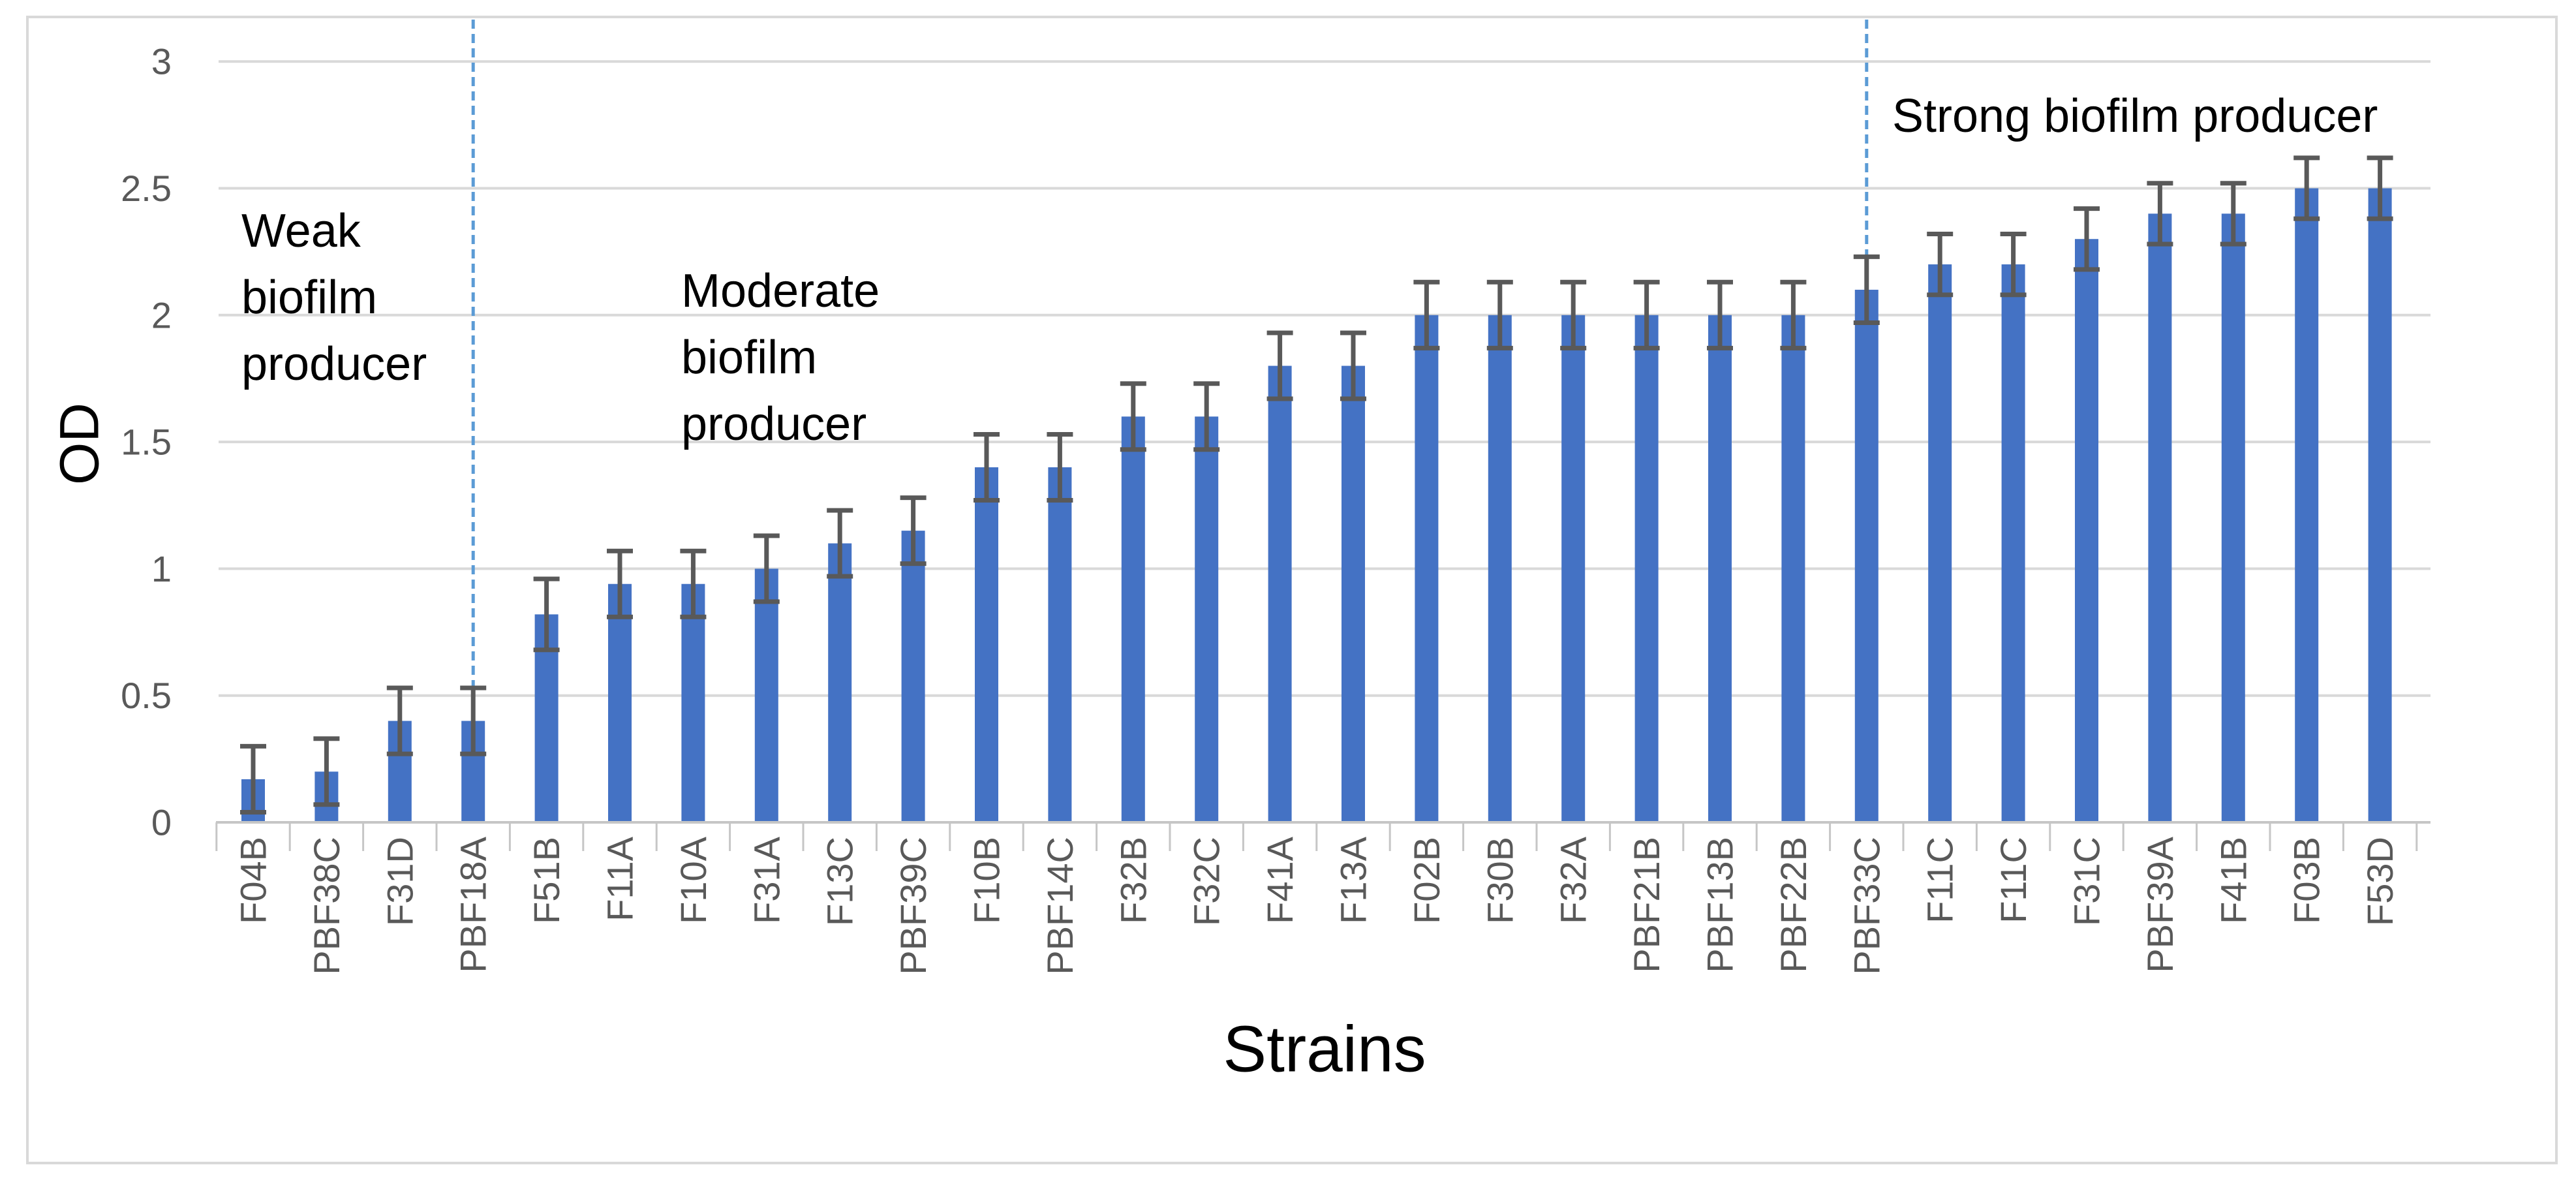 The width and height of the screenshot is (2576, 1180). I want to click on bar-F53D, so click(2380, 505).